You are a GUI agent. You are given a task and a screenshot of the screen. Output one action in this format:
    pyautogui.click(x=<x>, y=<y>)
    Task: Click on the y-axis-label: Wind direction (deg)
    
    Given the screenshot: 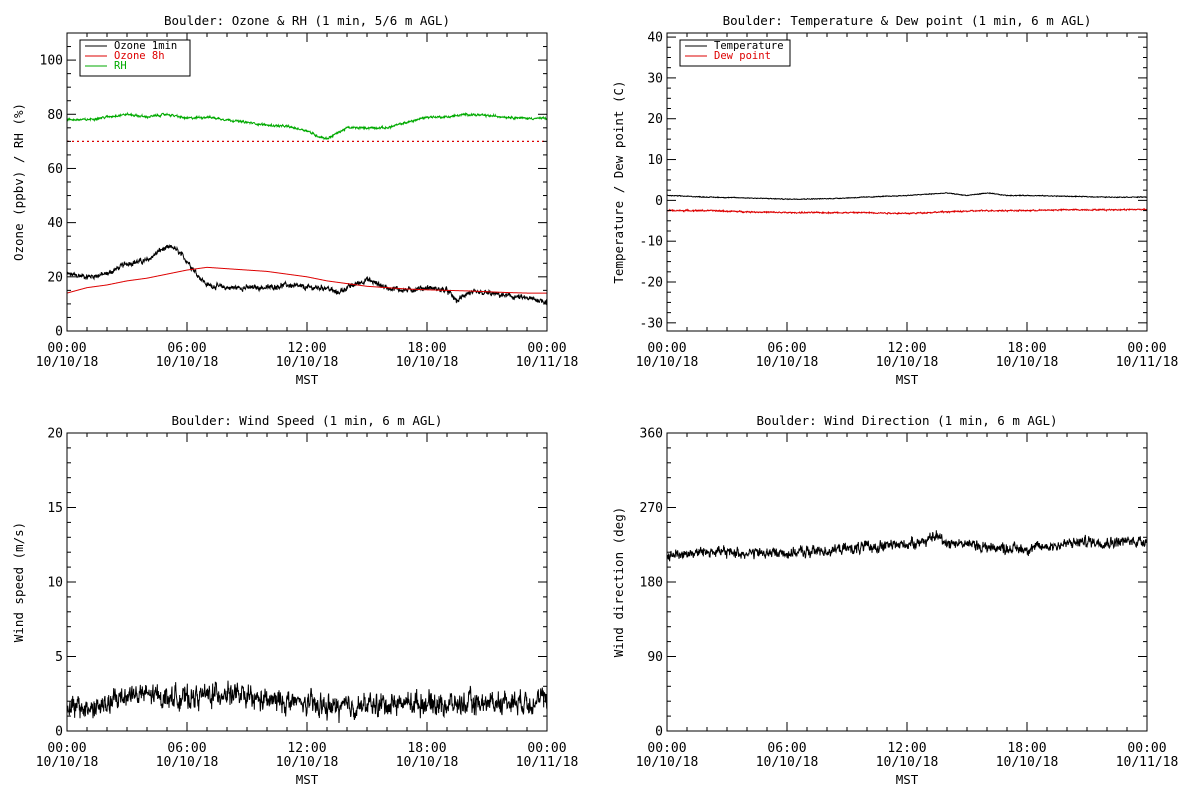 What is the action you would take?
    pyautogui.click(x=618, y=582)
    